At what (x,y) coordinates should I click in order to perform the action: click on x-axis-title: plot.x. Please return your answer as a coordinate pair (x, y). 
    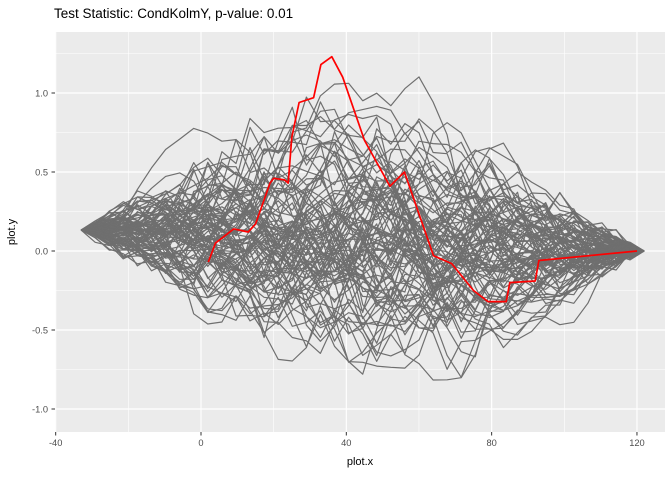
    Looking at the image, I should click on (360, 462).